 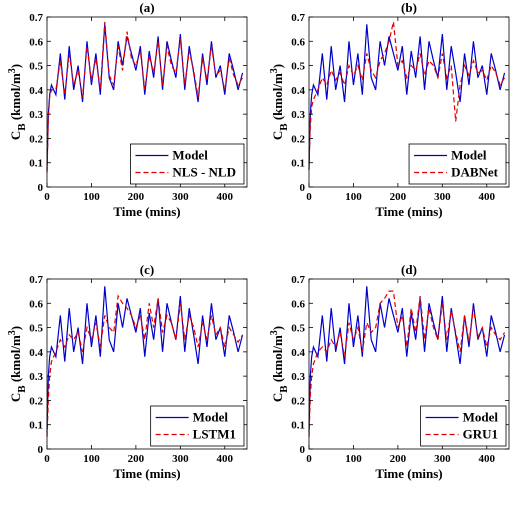 What do you see at coordinates (214, 434) in the screenshot?
I see `legend-label: LSTM1` at bounding box center [214, 434].